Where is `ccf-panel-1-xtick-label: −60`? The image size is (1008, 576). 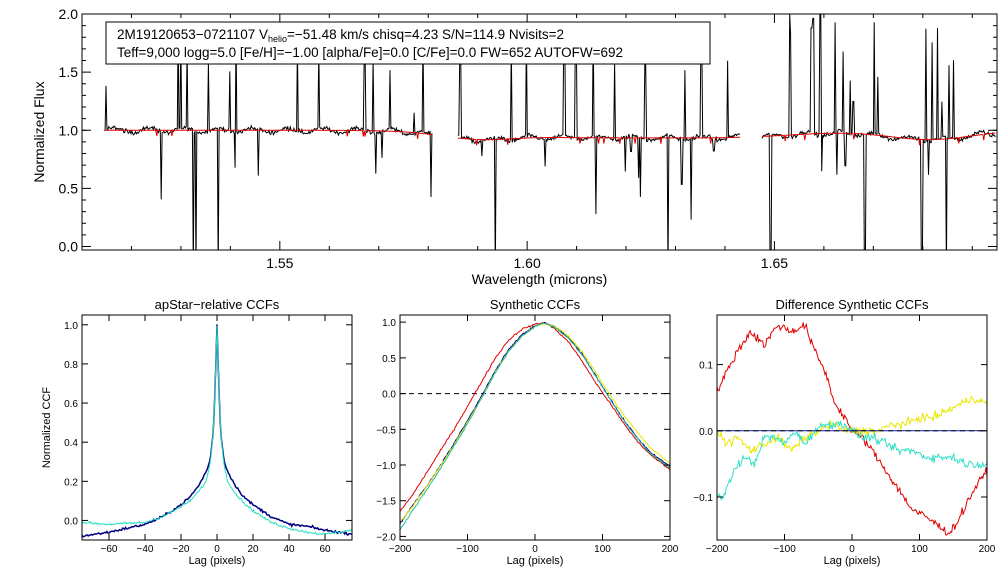 ccf-panel-1-xtick-label: −60 is located at coordinates (109, 549).